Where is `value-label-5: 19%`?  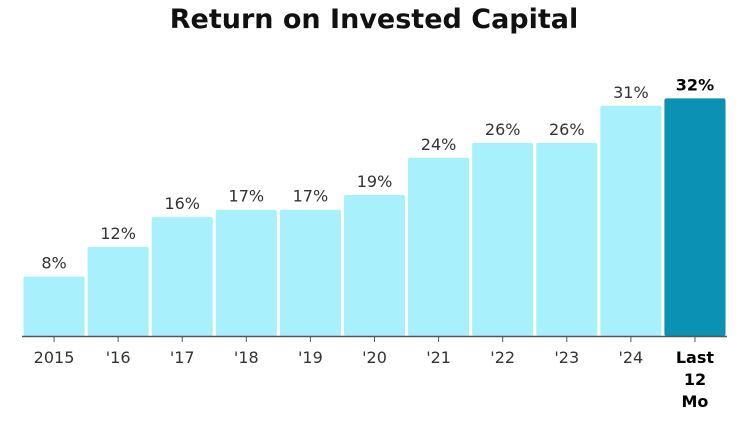 value-label-5: 19% is located at coordinates (375, 181).